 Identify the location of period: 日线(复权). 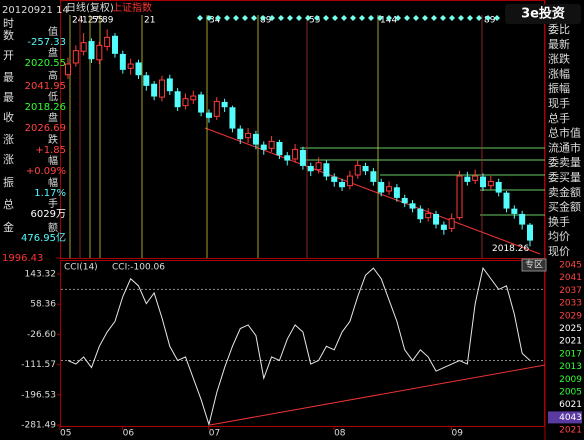
(90, 7).